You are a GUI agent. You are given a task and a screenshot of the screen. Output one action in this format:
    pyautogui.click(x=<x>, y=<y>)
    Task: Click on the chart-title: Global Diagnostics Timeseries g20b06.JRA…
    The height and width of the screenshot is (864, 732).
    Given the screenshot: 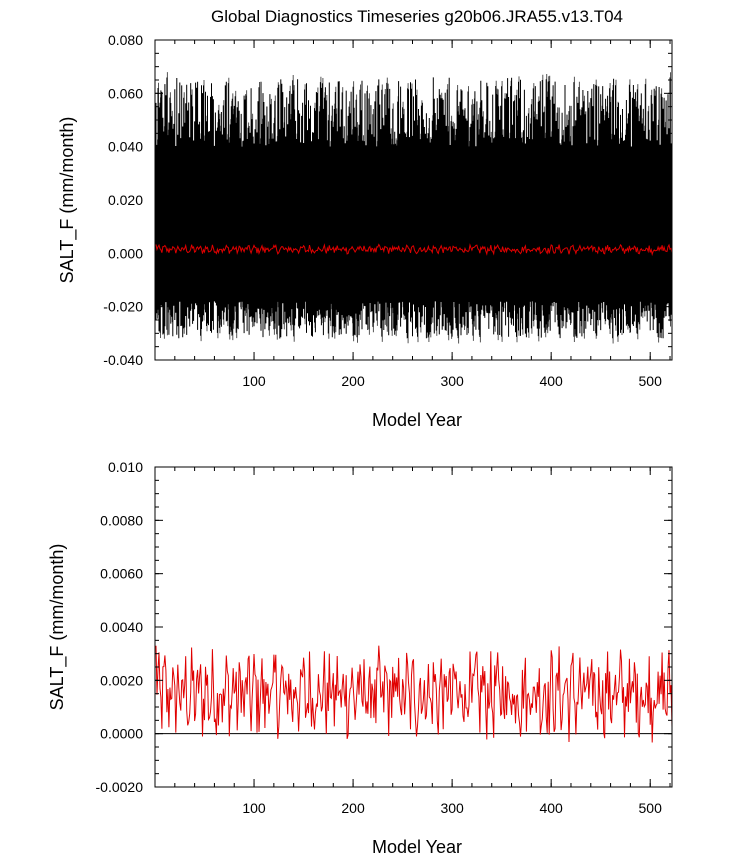 What is the action you would take?
    pyautogui.click(x=417, y=16)
    